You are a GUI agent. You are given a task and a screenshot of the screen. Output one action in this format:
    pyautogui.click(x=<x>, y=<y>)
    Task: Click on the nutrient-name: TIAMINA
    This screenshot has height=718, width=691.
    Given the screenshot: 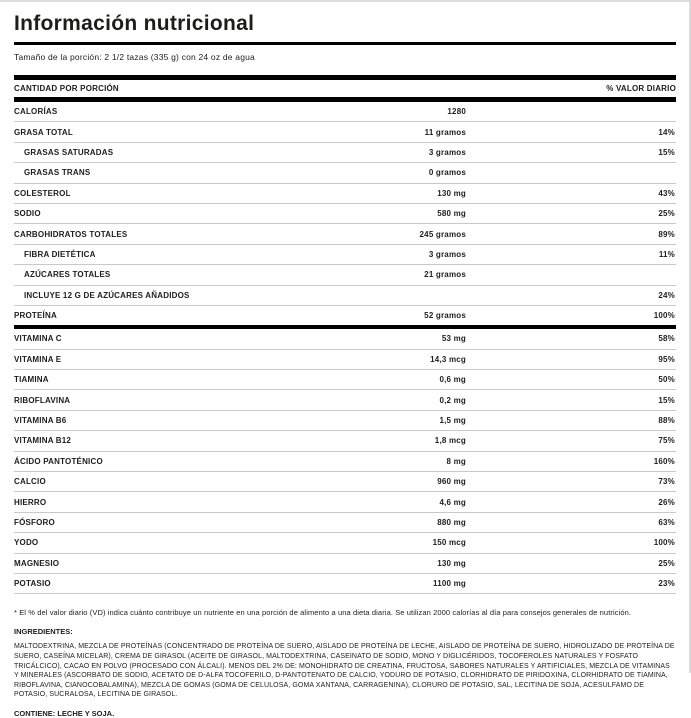 What is the action you would take?
    pyautogui.click(x=31, y=380)
    